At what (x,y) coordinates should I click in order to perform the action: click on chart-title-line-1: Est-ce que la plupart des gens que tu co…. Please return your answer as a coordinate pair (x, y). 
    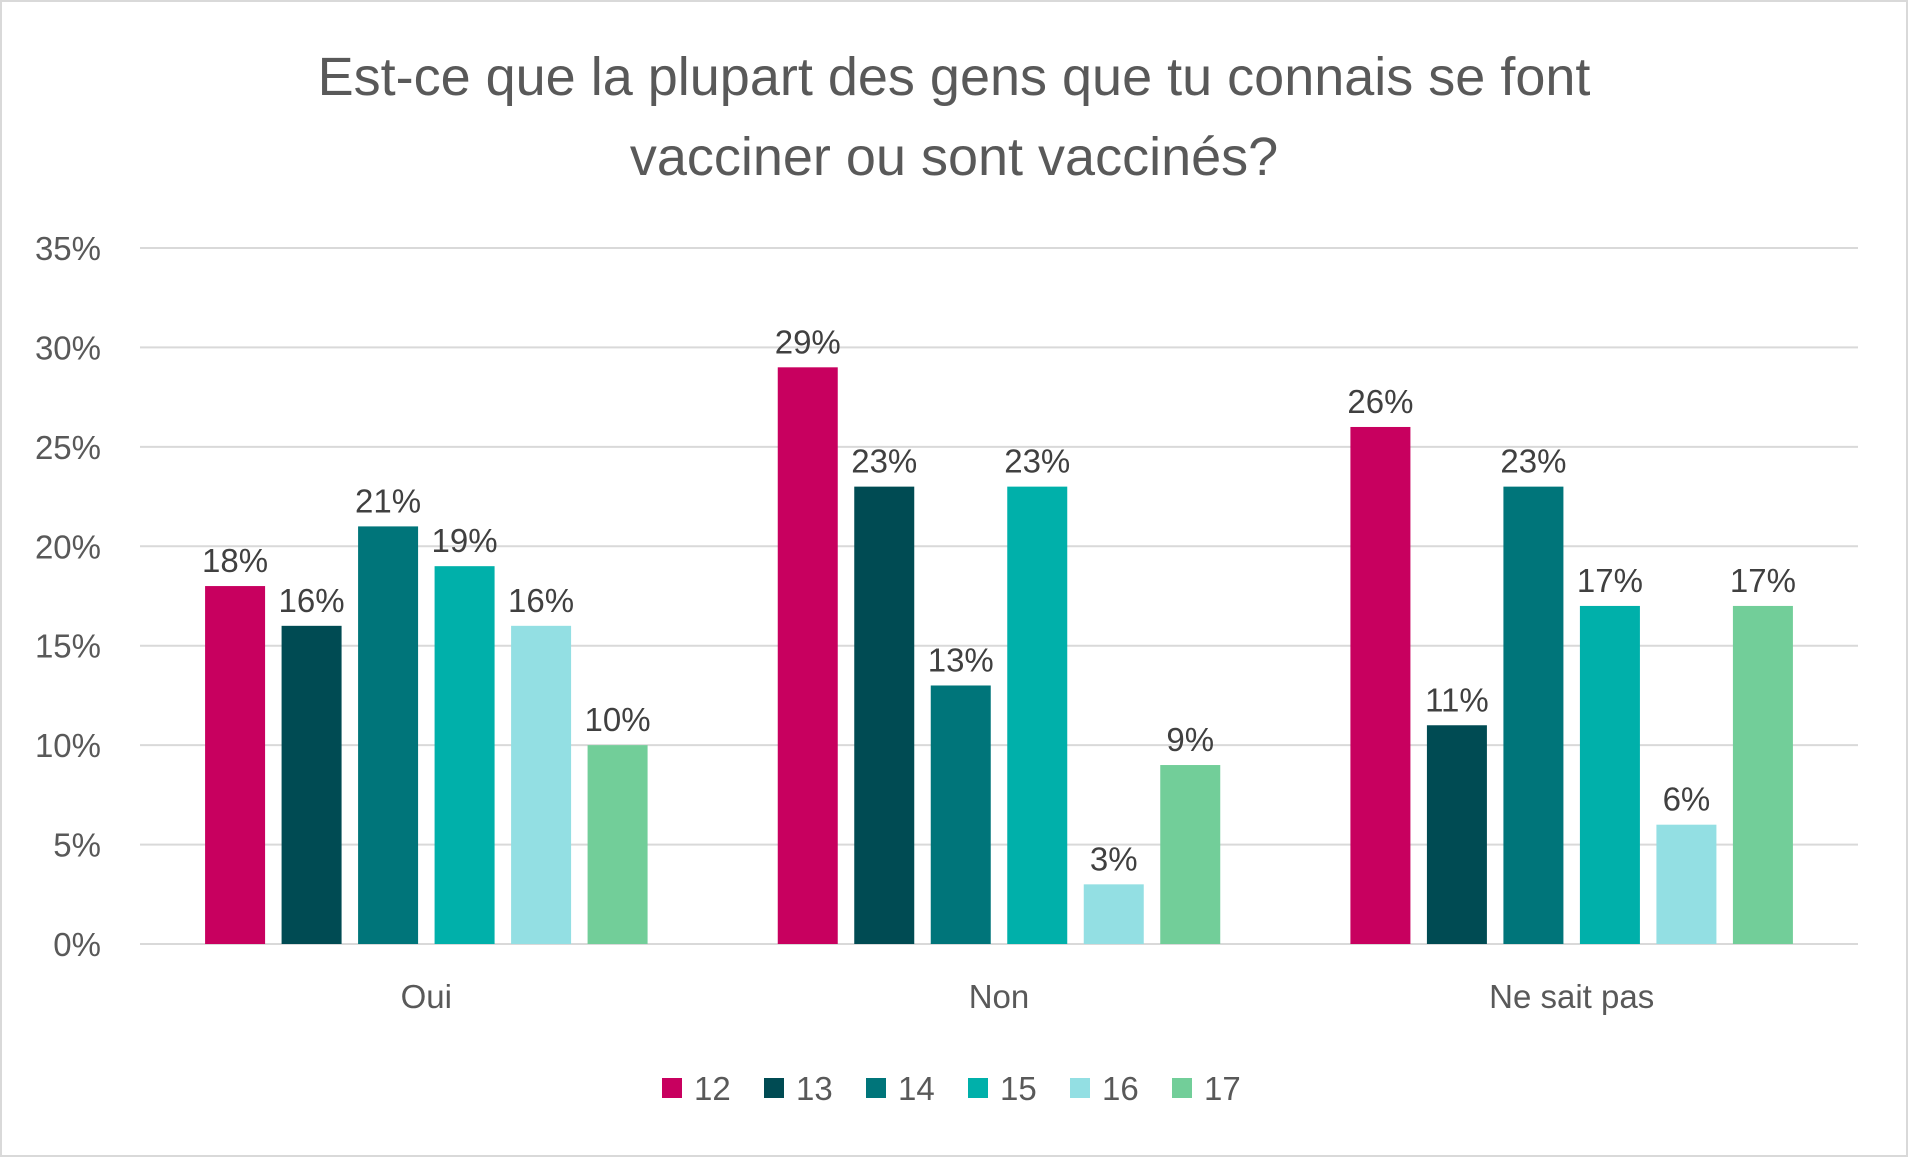
    Looking at the image, I should click on (954, 77).